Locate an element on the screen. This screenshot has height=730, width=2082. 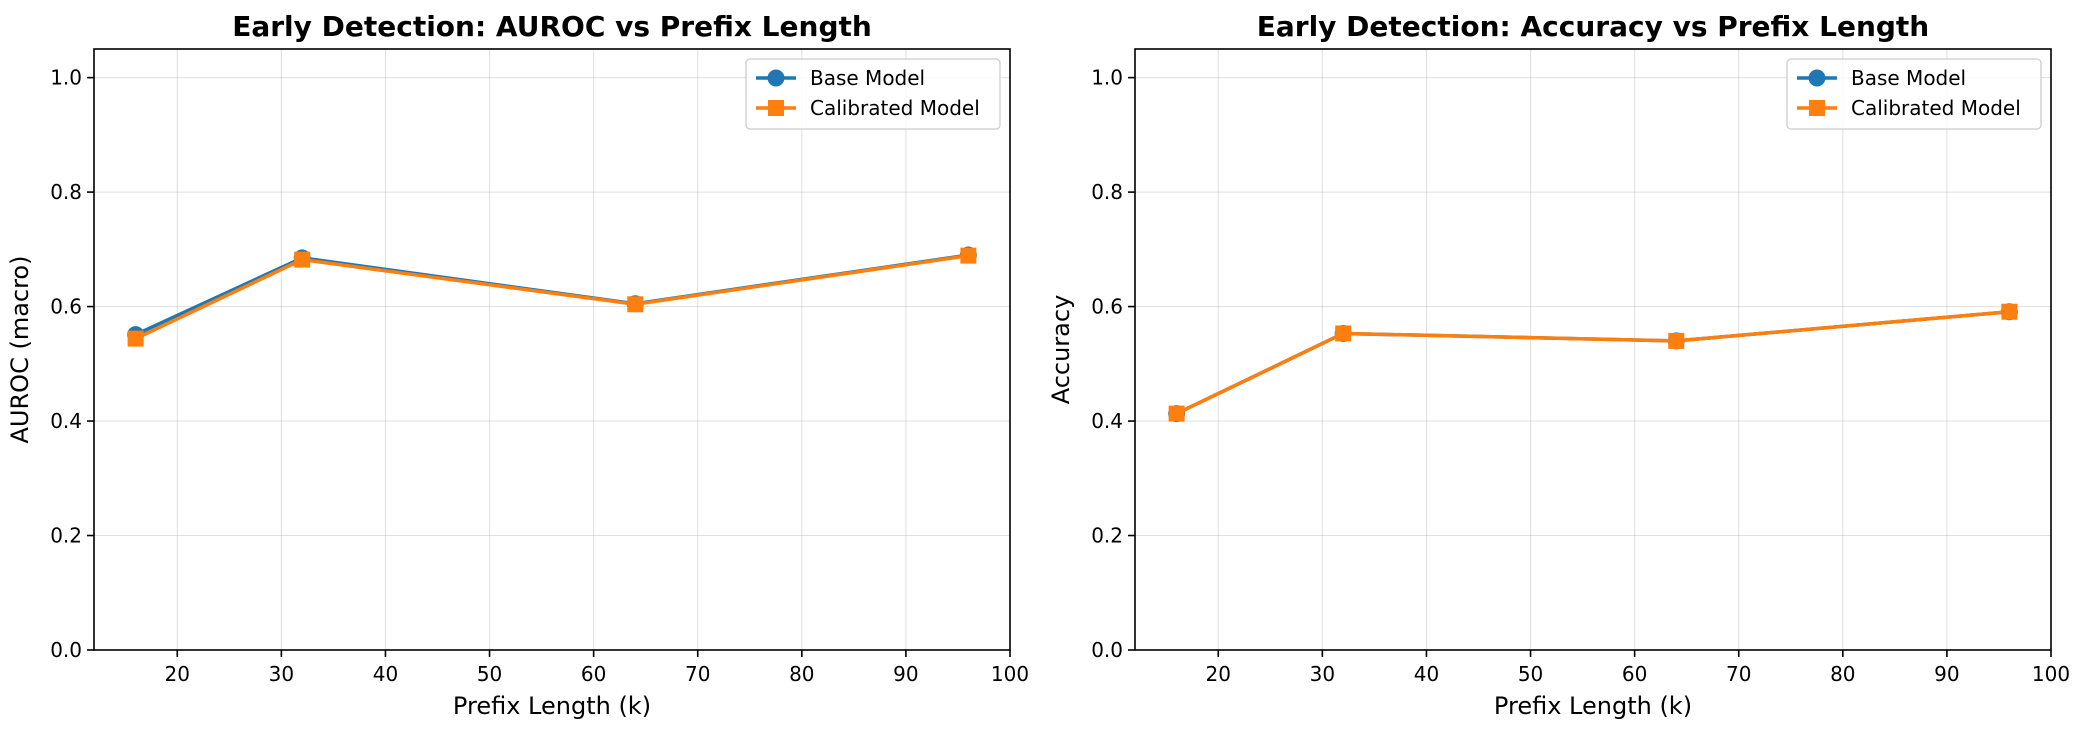
chart-title: Early Detection: AUROC vs Prefix Length is located at coordinates (552, 26).